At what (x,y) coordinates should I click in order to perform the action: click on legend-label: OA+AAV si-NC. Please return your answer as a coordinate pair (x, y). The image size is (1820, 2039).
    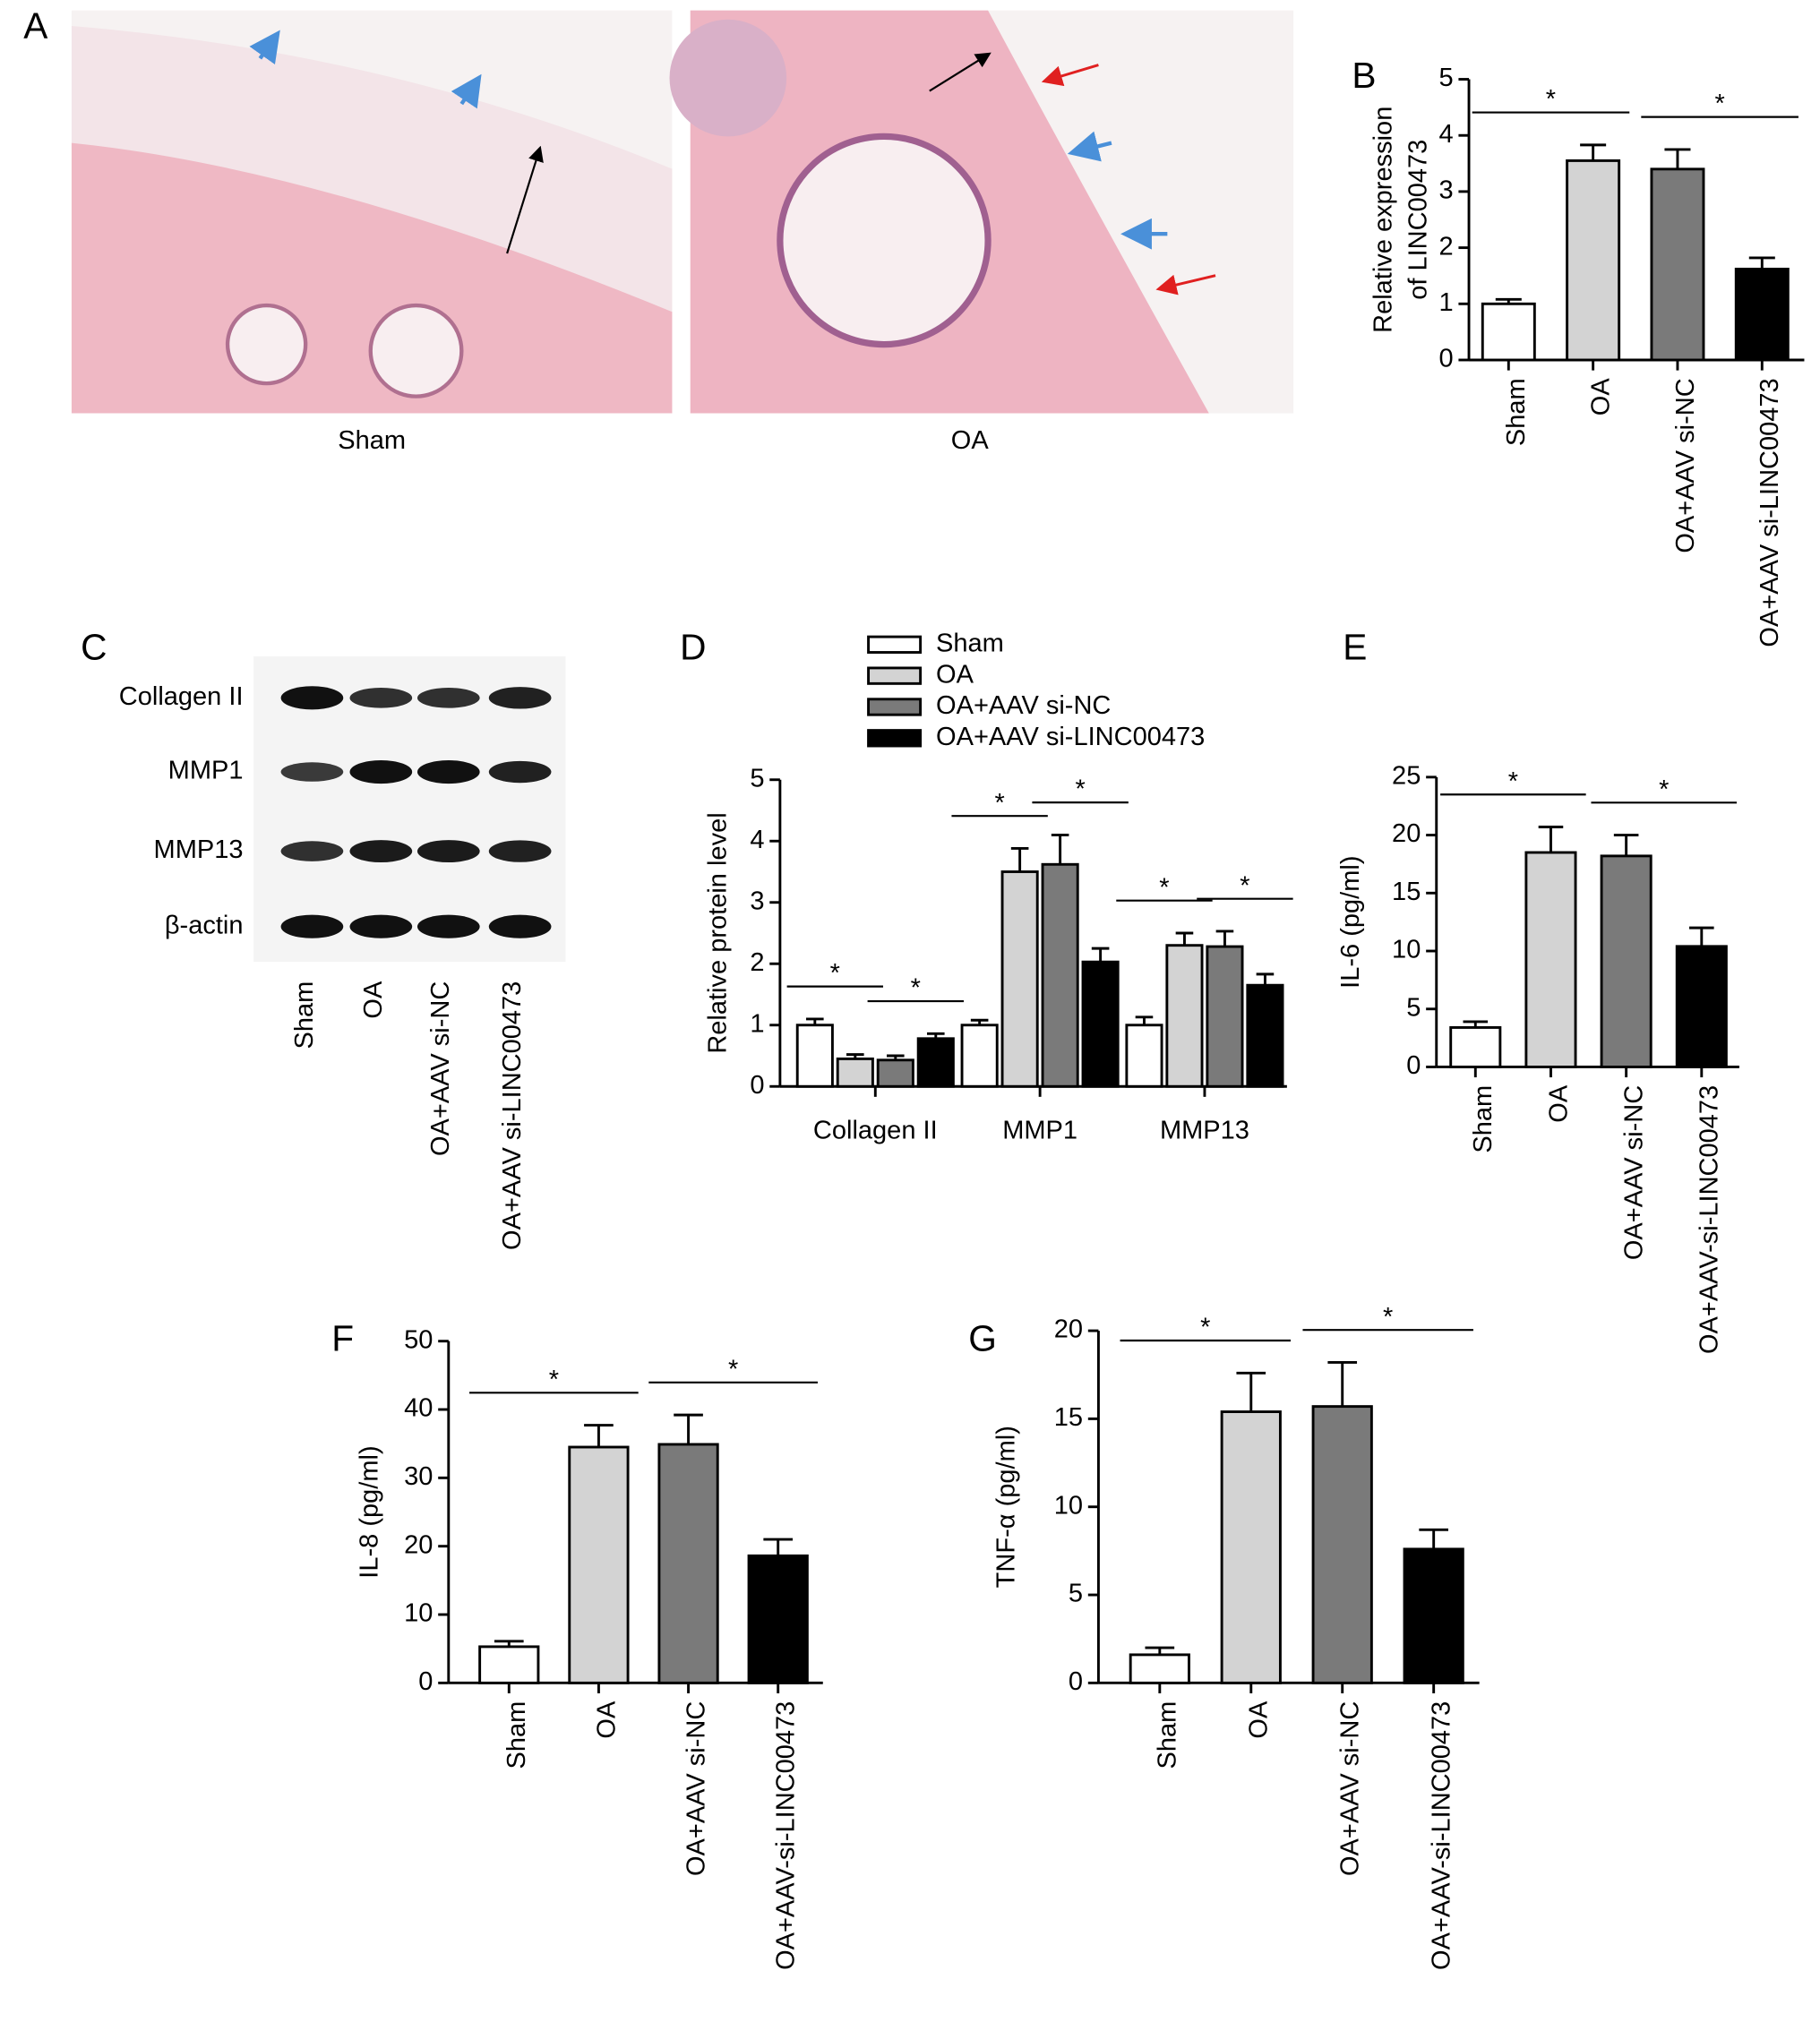
    Looking at the image, I should click on (1023, 705).